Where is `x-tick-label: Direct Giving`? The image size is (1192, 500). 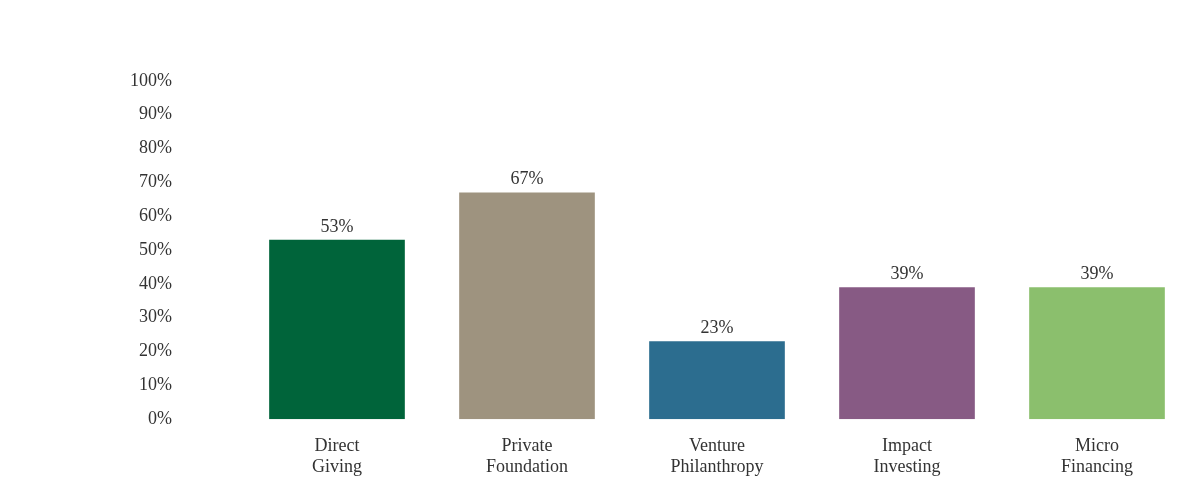 x-tick-label: Direct Giving is located at coordinates (336, 455).